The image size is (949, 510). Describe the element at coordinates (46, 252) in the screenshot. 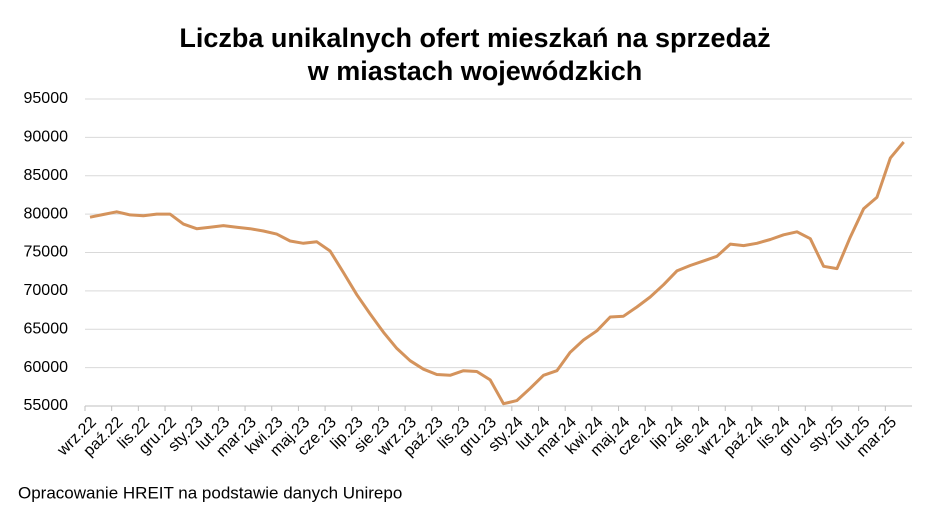

I see `y-tick-label: 75000` at that location.